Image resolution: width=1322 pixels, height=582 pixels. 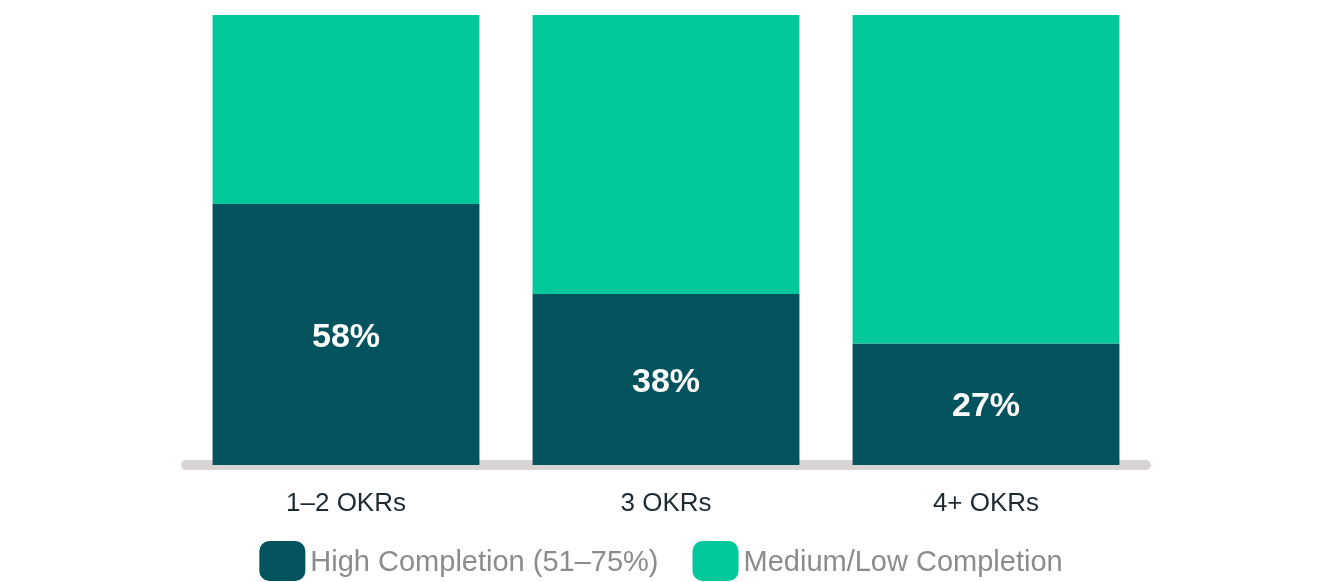 I want to click on x-tick-label: 4+ OKRs, so click(x=986, y=502).